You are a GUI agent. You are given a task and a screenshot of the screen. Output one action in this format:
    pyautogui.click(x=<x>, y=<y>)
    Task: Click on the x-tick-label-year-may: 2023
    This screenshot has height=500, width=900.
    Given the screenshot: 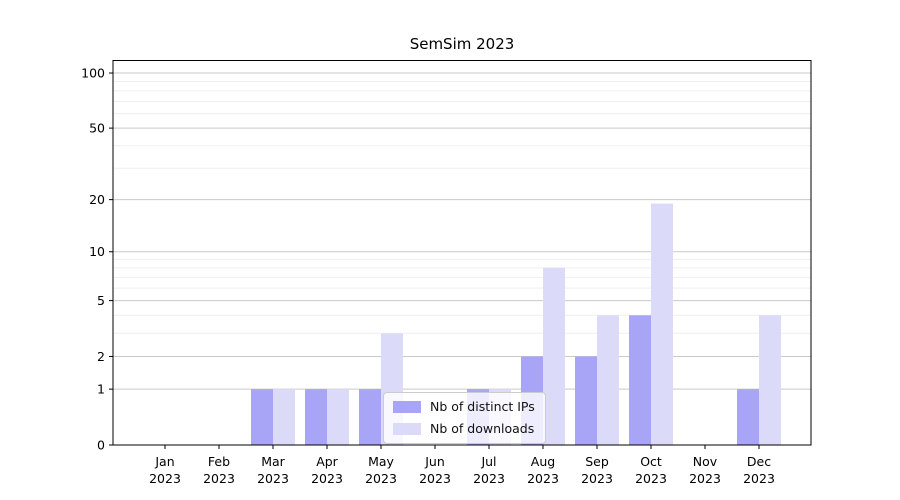 What is the action you would take?
    pyautogui.click(x=381, y=478)
    